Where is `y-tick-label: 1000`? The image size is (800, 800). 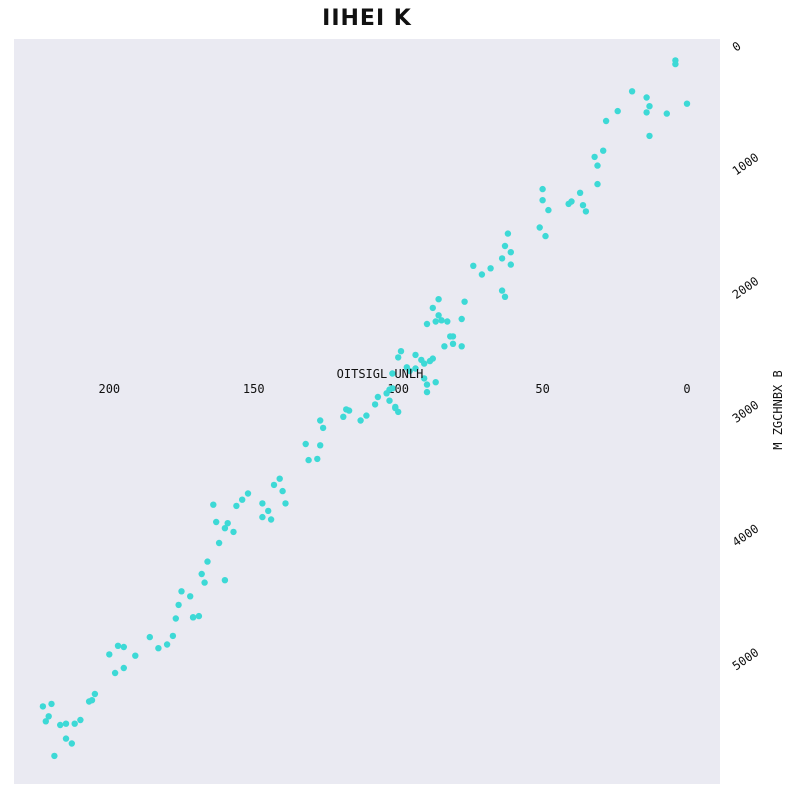
y-tick-label: 1000 is located at coordinates (746, 164).